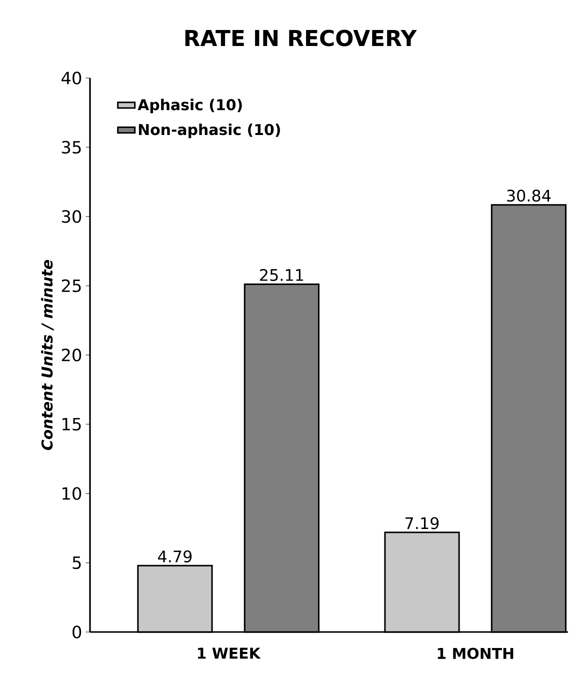 The width and height of the screenshot is (569, 693). Describe the element at coordinates (72, 355) in the screenshot. I see `y-tick-label: 20` at that location.